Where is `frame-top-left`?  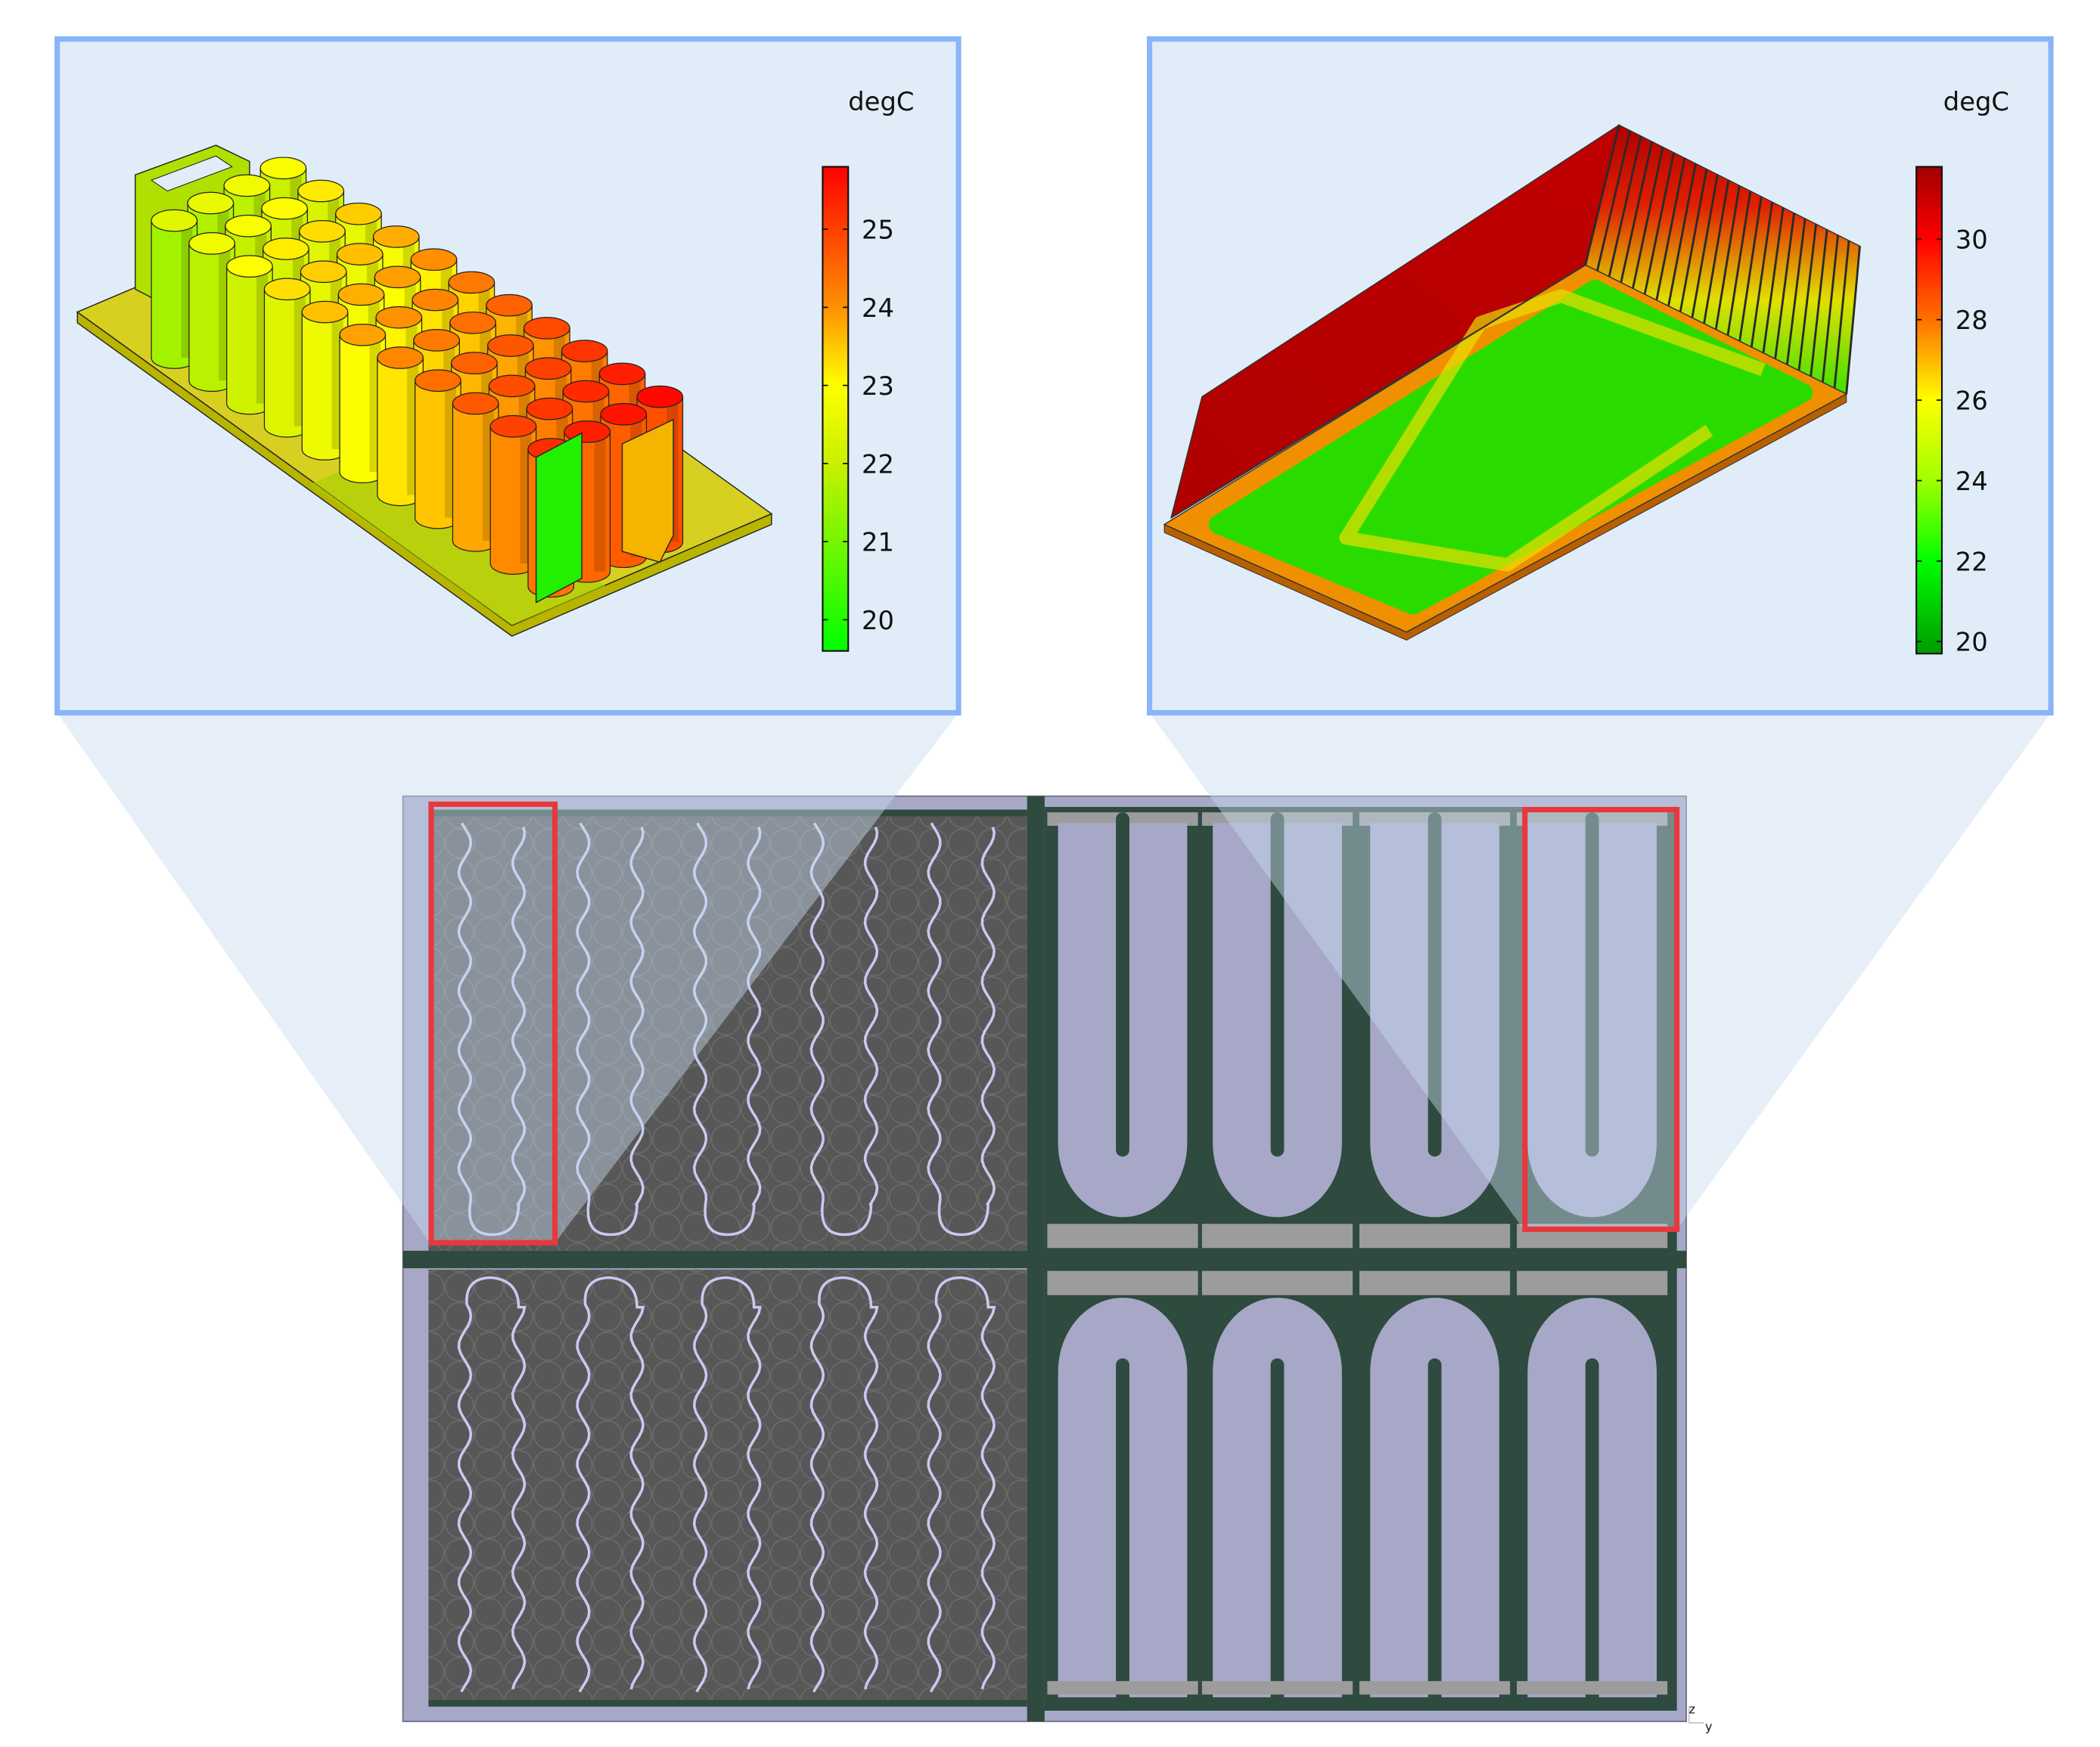 frame-top-left is located at coordinates (727, 813).